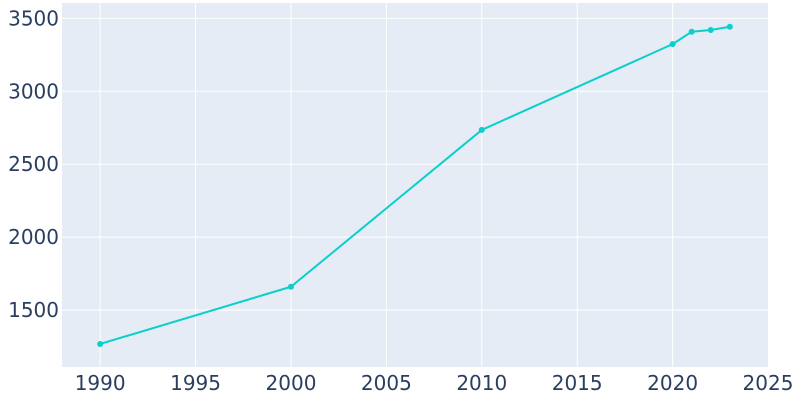 The width and height of the screenshot is (800, 400). Describe the element at coordinates (195, 383) in the screenshot. I see `x-tick-label: 1995` at that location.